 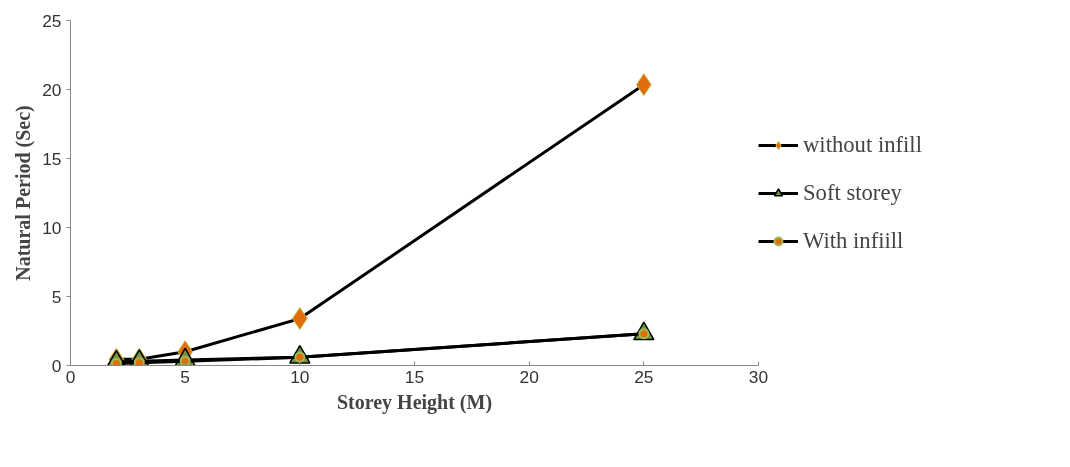 What do you see at coordinates (644, 376) in the screenshot?
I see `x-tick-label: 25` at bounding box center [644, 376].